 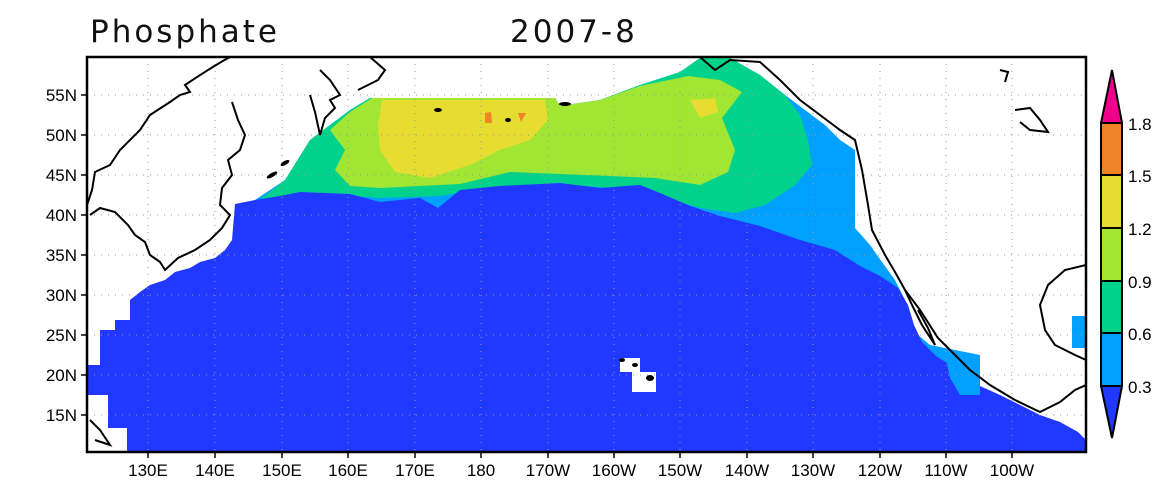 What do you see at coordinates (61, 295) in the screenshot?
I see `lat-label: 30N` at bounding box center [61, 295].